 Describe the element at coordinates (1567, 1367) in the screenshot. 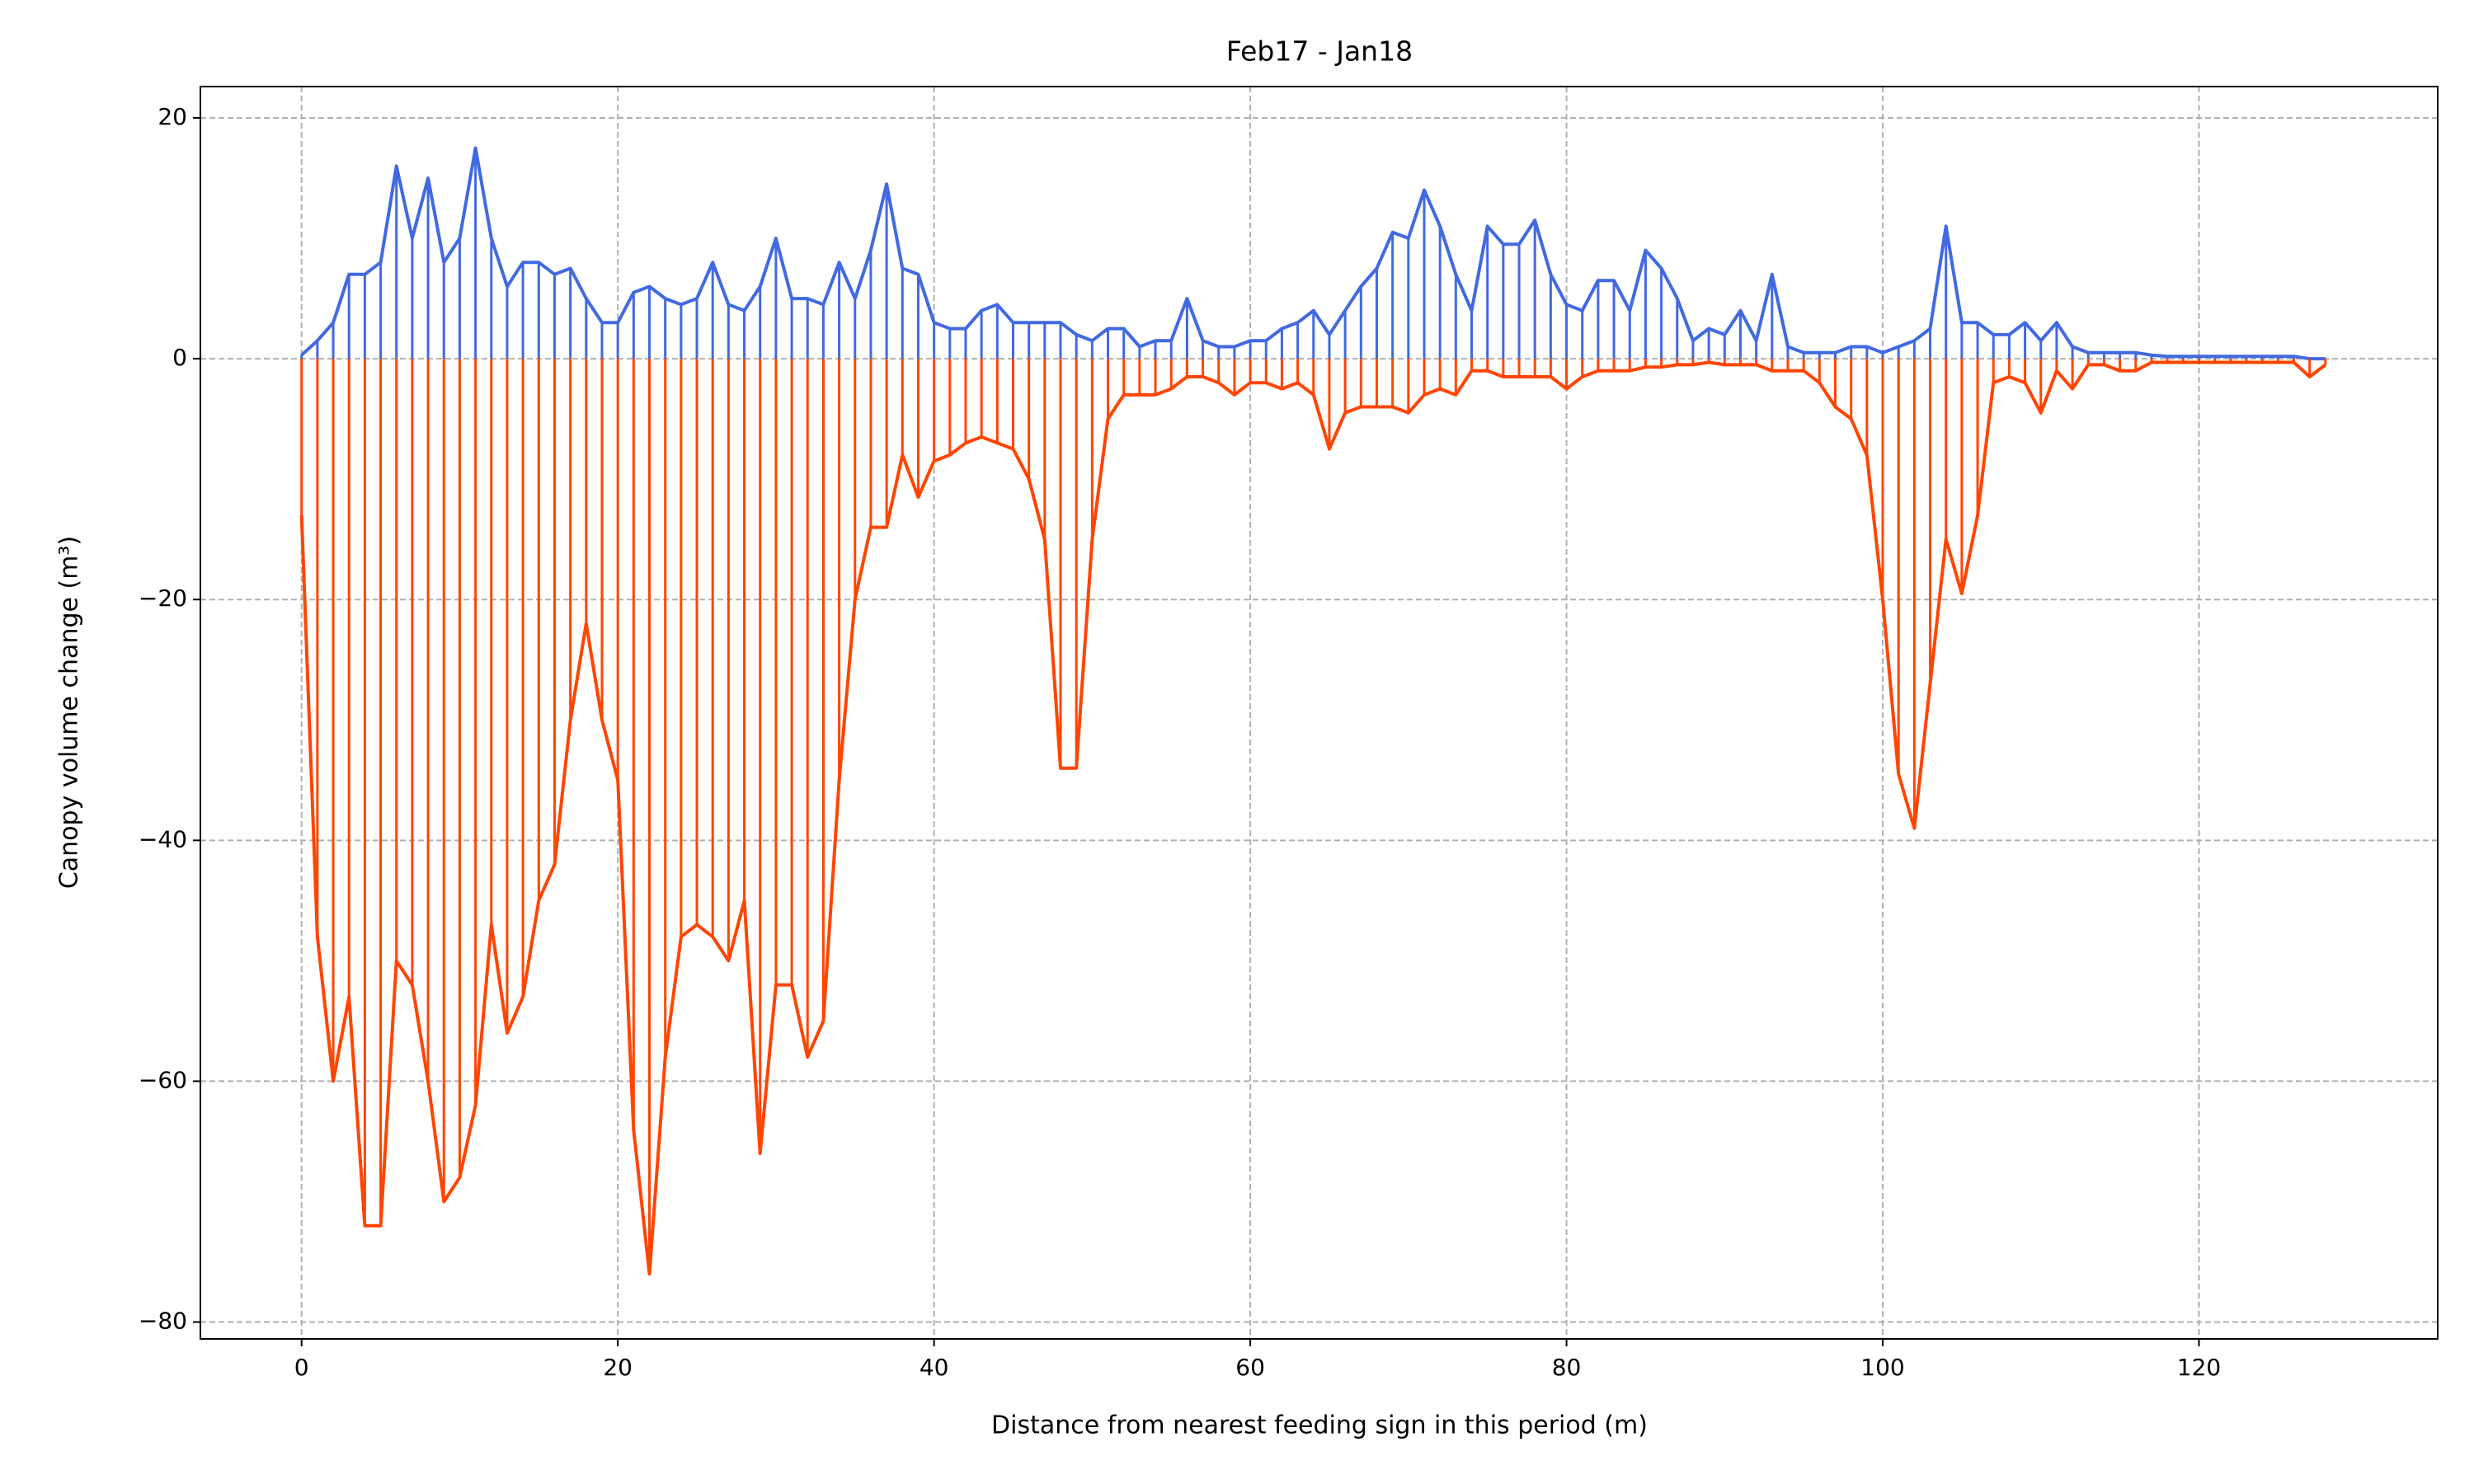

I see `x-tick-label: 80` at that location.